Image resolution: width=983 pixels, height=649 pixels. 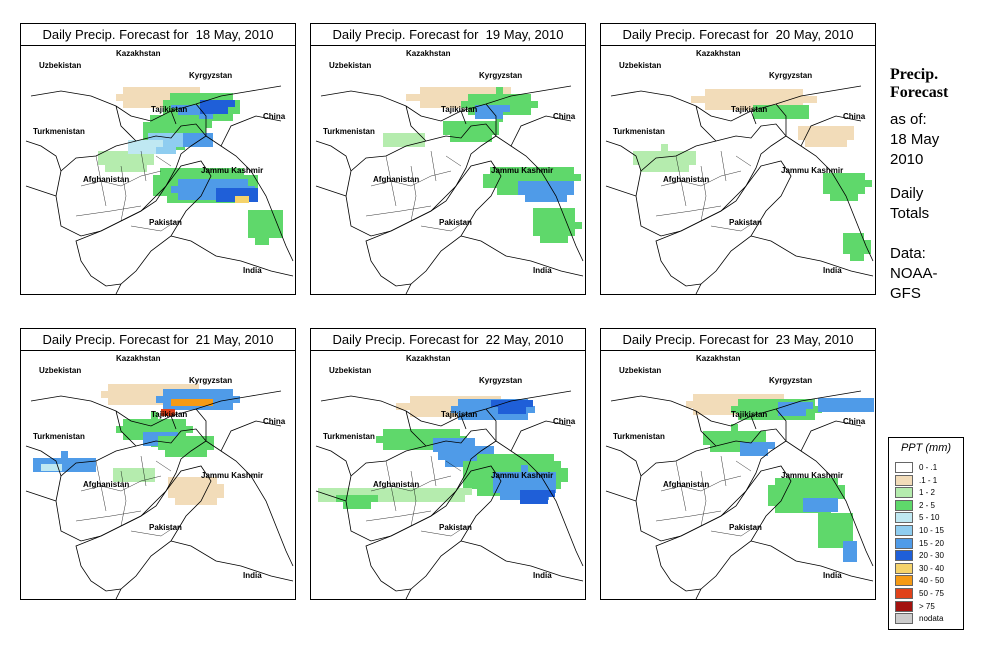 I want to click on map-label-kyrgyzstan: Kyrgyzstan, so click(x=500, y=380).